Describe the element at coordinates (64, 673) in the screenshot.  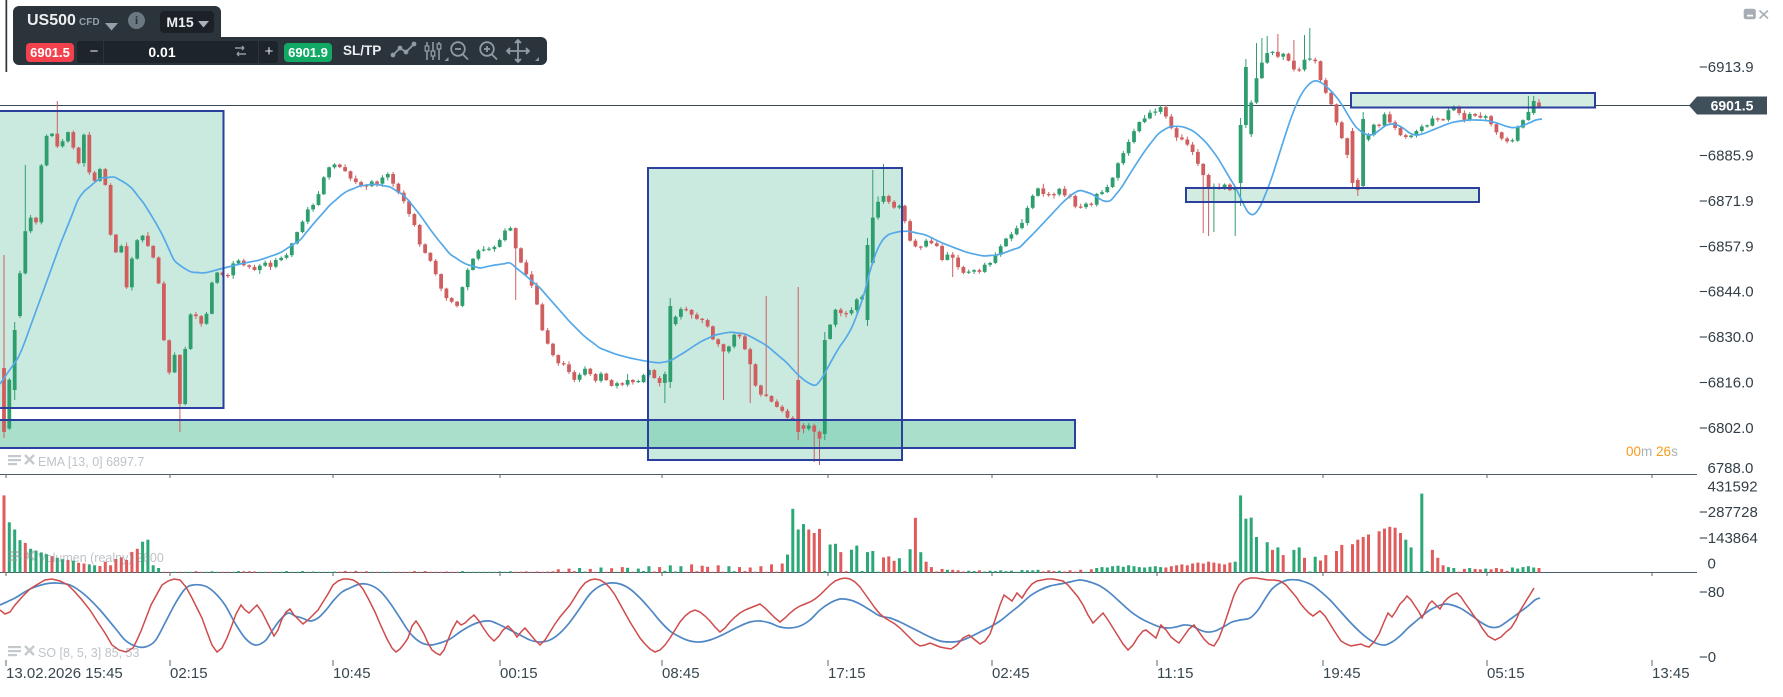
I see `svg-text: 13.02.2026 15:45` at that location.